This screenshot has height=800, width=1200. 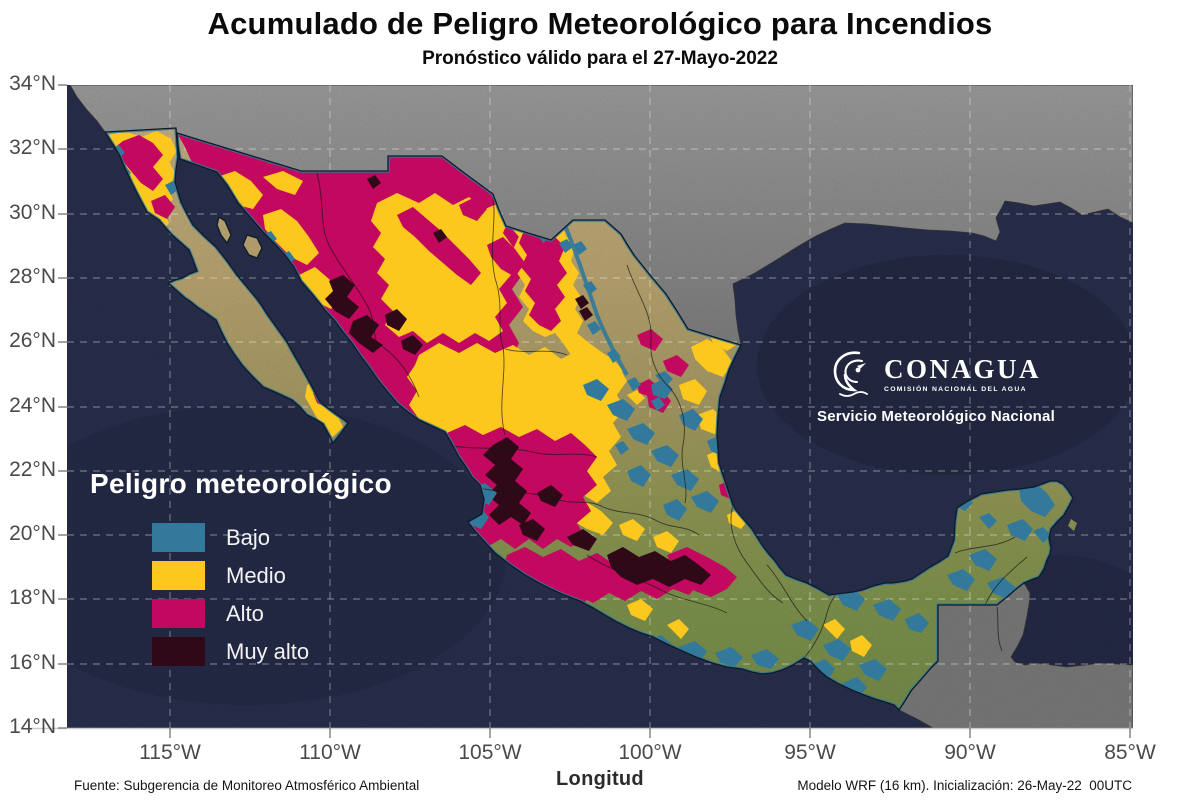 I want to click on x-tick-label: 85°W, so click(x=1130, y=752).